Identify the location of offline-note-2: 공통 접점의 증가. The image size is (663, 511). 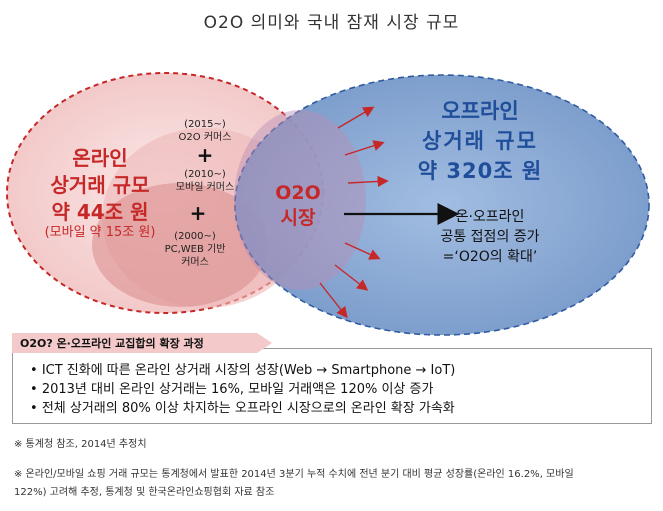
(490, 237).